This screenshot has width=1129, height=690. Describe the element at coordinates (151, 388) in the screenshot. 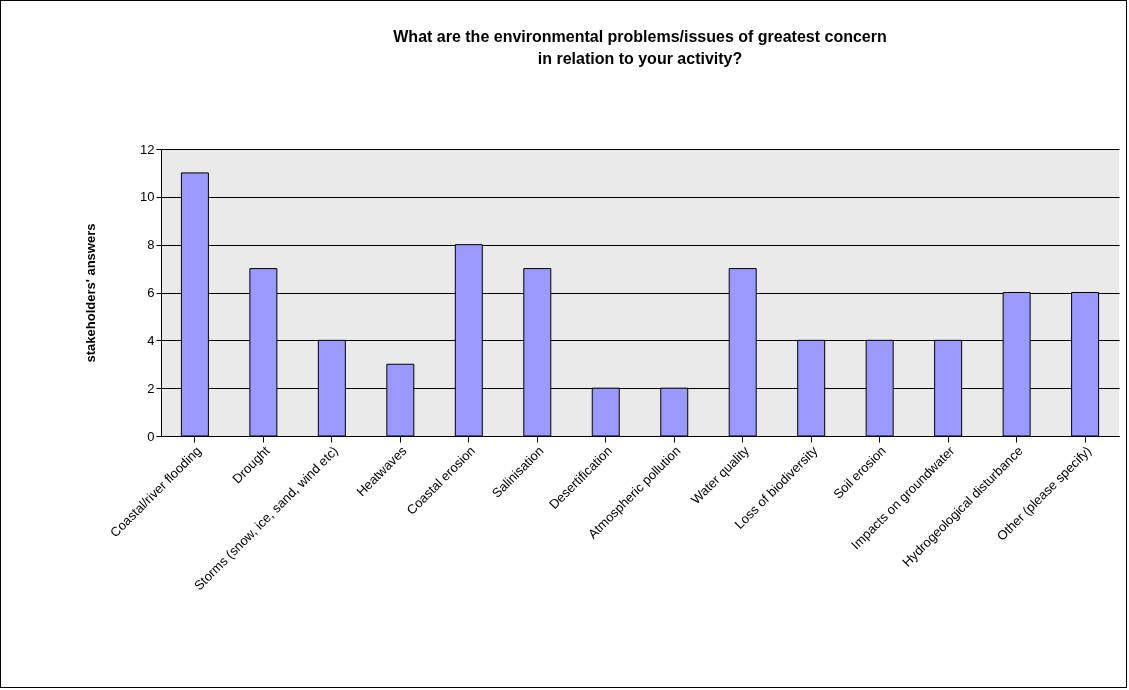

I see `y-tick-label: 2` at that location.